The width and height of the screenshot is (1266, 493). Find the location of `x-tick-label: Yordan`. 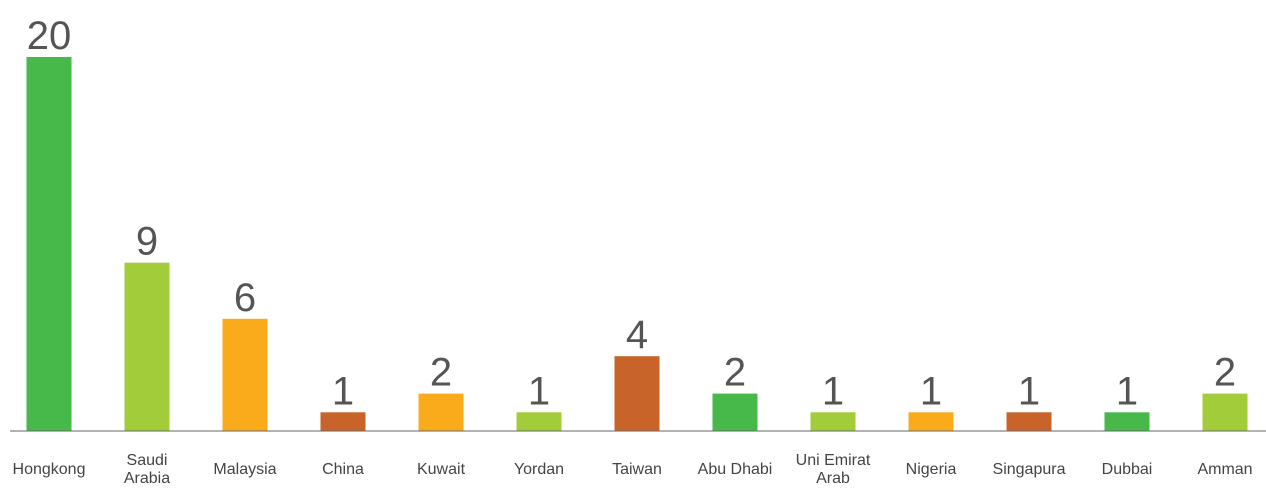

x-tick-label: Yordan is located at coordinates (539, 469).